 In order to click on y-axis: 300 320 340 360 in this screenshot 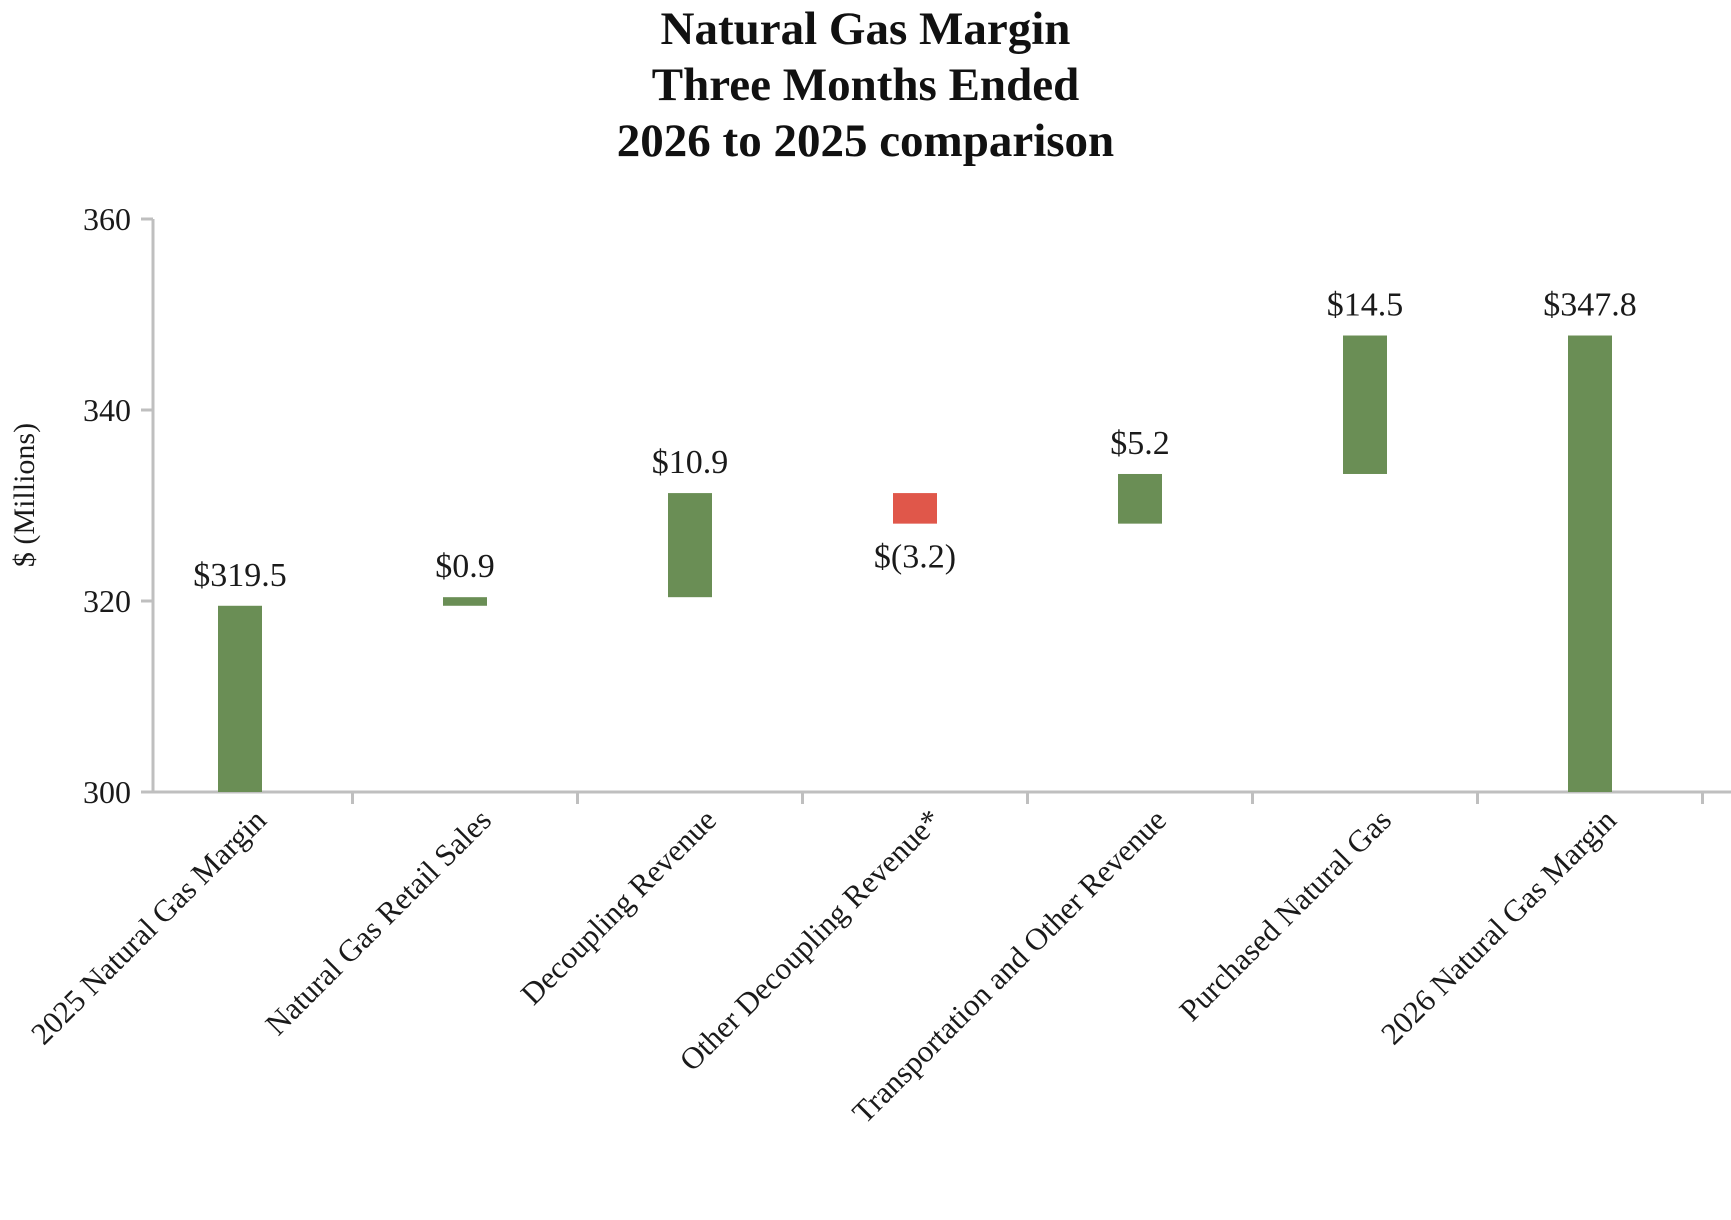, I will do `click(119, 505)`.